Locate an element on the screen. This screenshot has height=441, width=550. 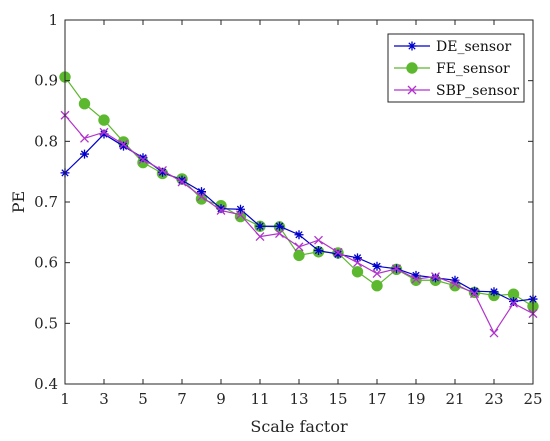
x-tick-label: 9 is located at coordinates (221, 399).